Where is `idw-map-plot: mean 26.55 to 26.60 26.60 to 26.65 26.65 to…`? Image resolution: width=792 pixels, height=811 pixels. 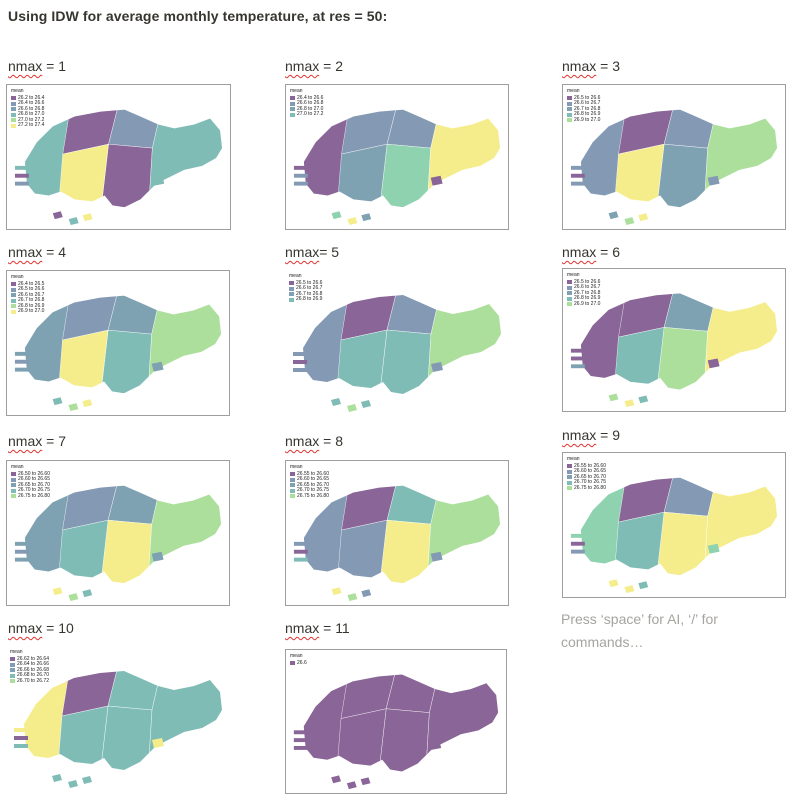 idw-map-plot: mean 26.55 to 26.60 26.60 to 26.65 26.65 to… is located at coordinates (397, 533).